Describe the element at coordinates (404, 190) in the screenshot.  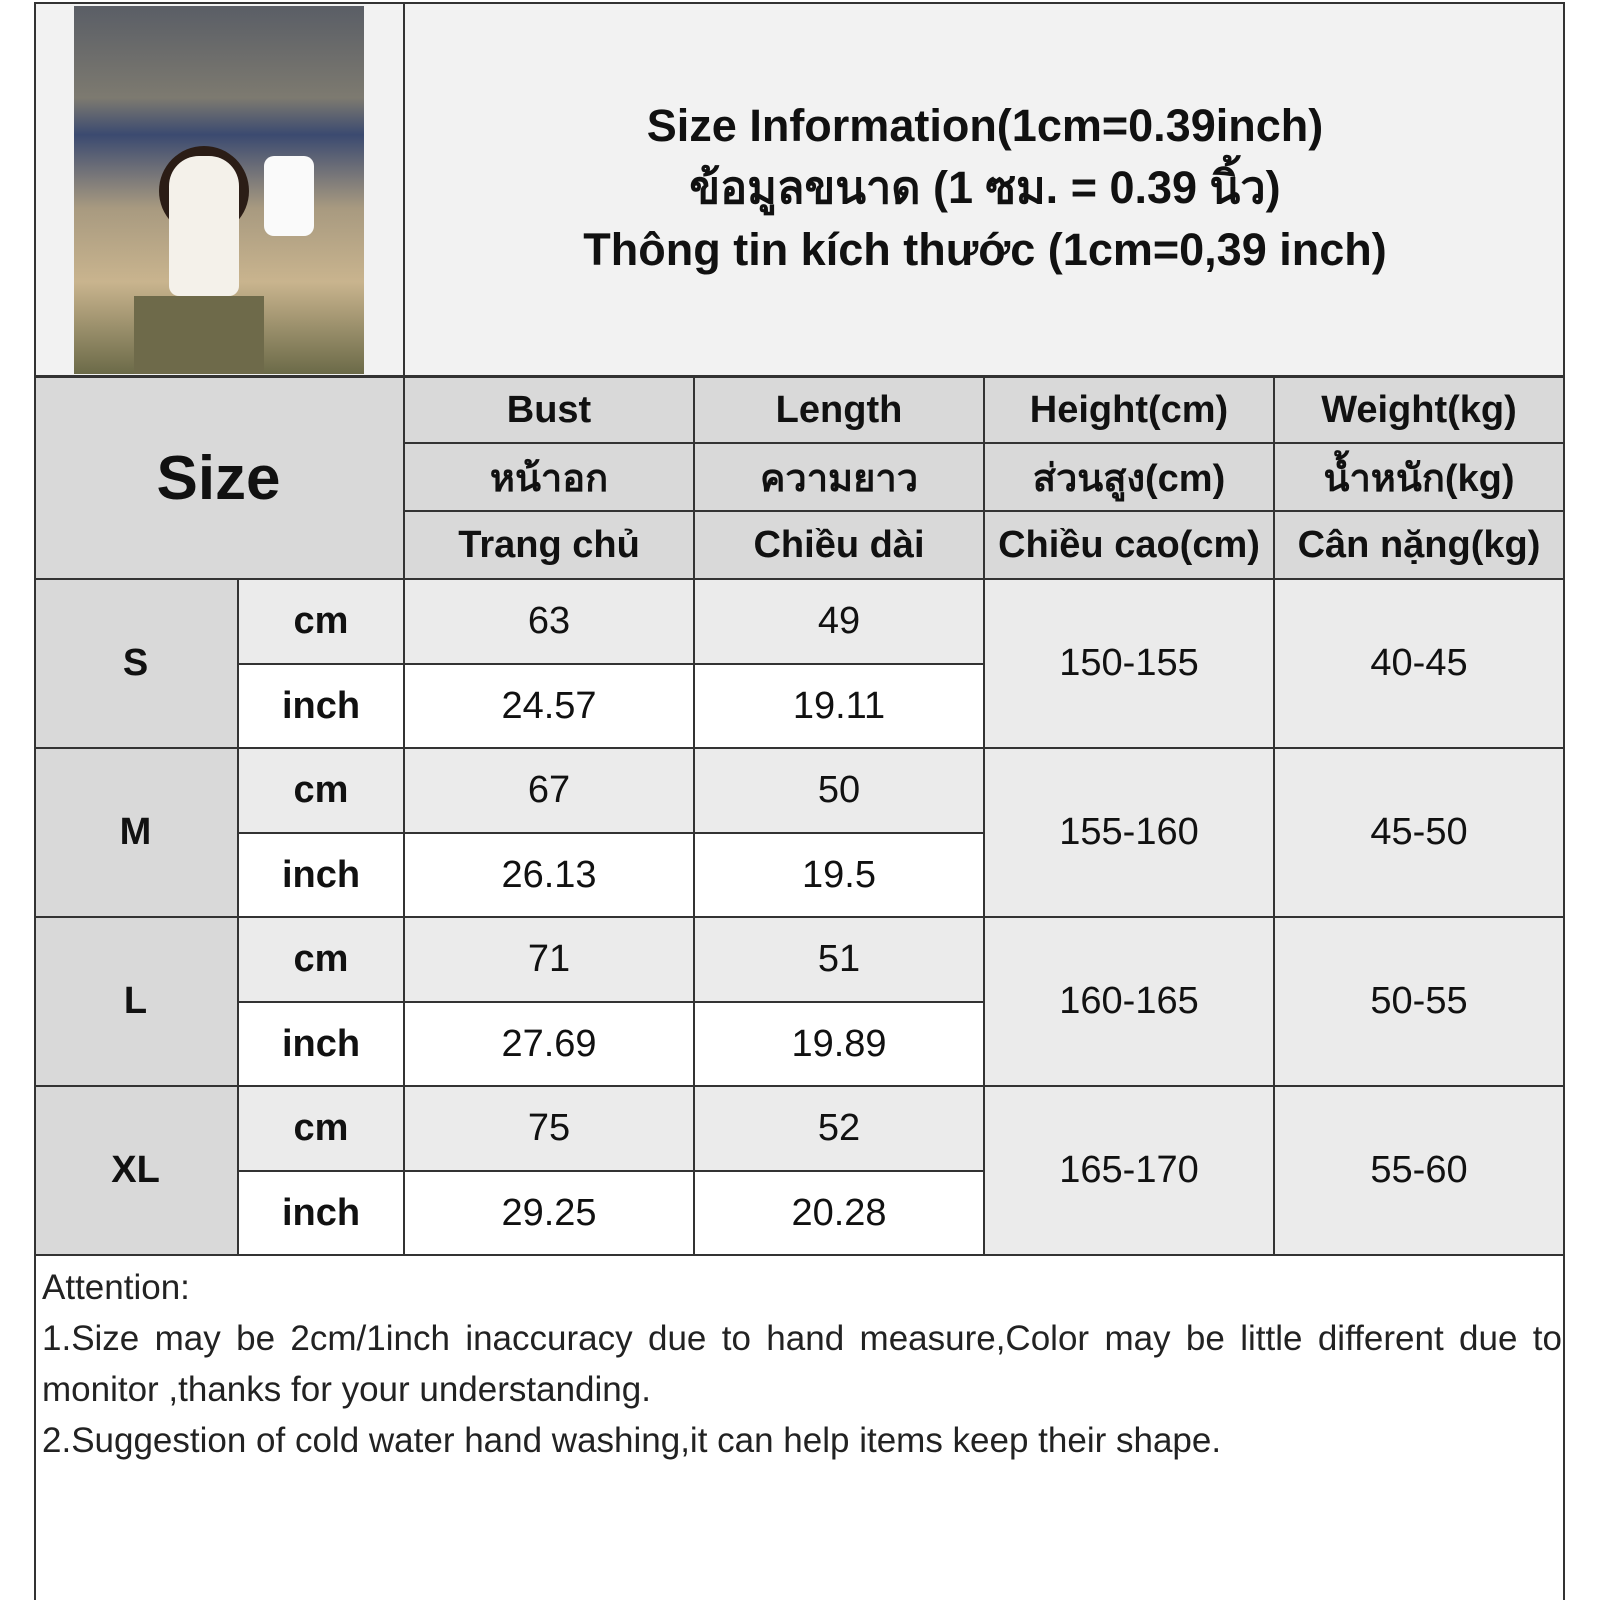
I see `divider` at that location.